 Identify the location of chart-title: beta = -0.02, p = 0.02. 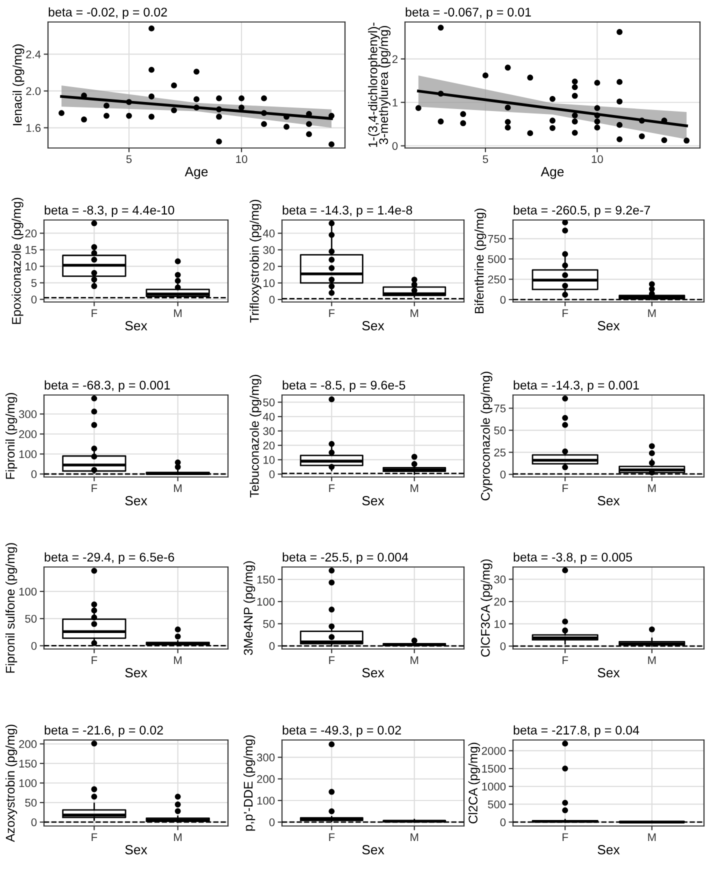
(107, 13).